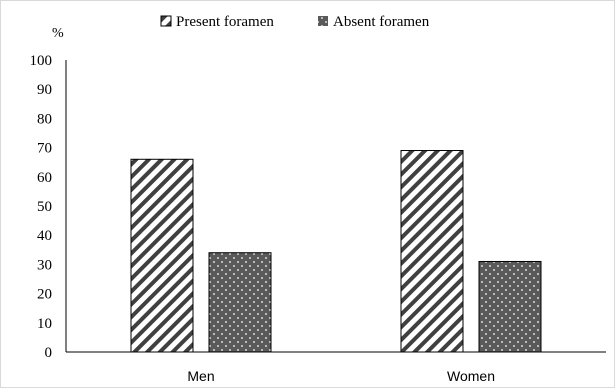 This screenshot has width=615, height=388. Describe the element at coordinates (44, 149) in the screenshot. I see `y-tick-label: 70` at that location.